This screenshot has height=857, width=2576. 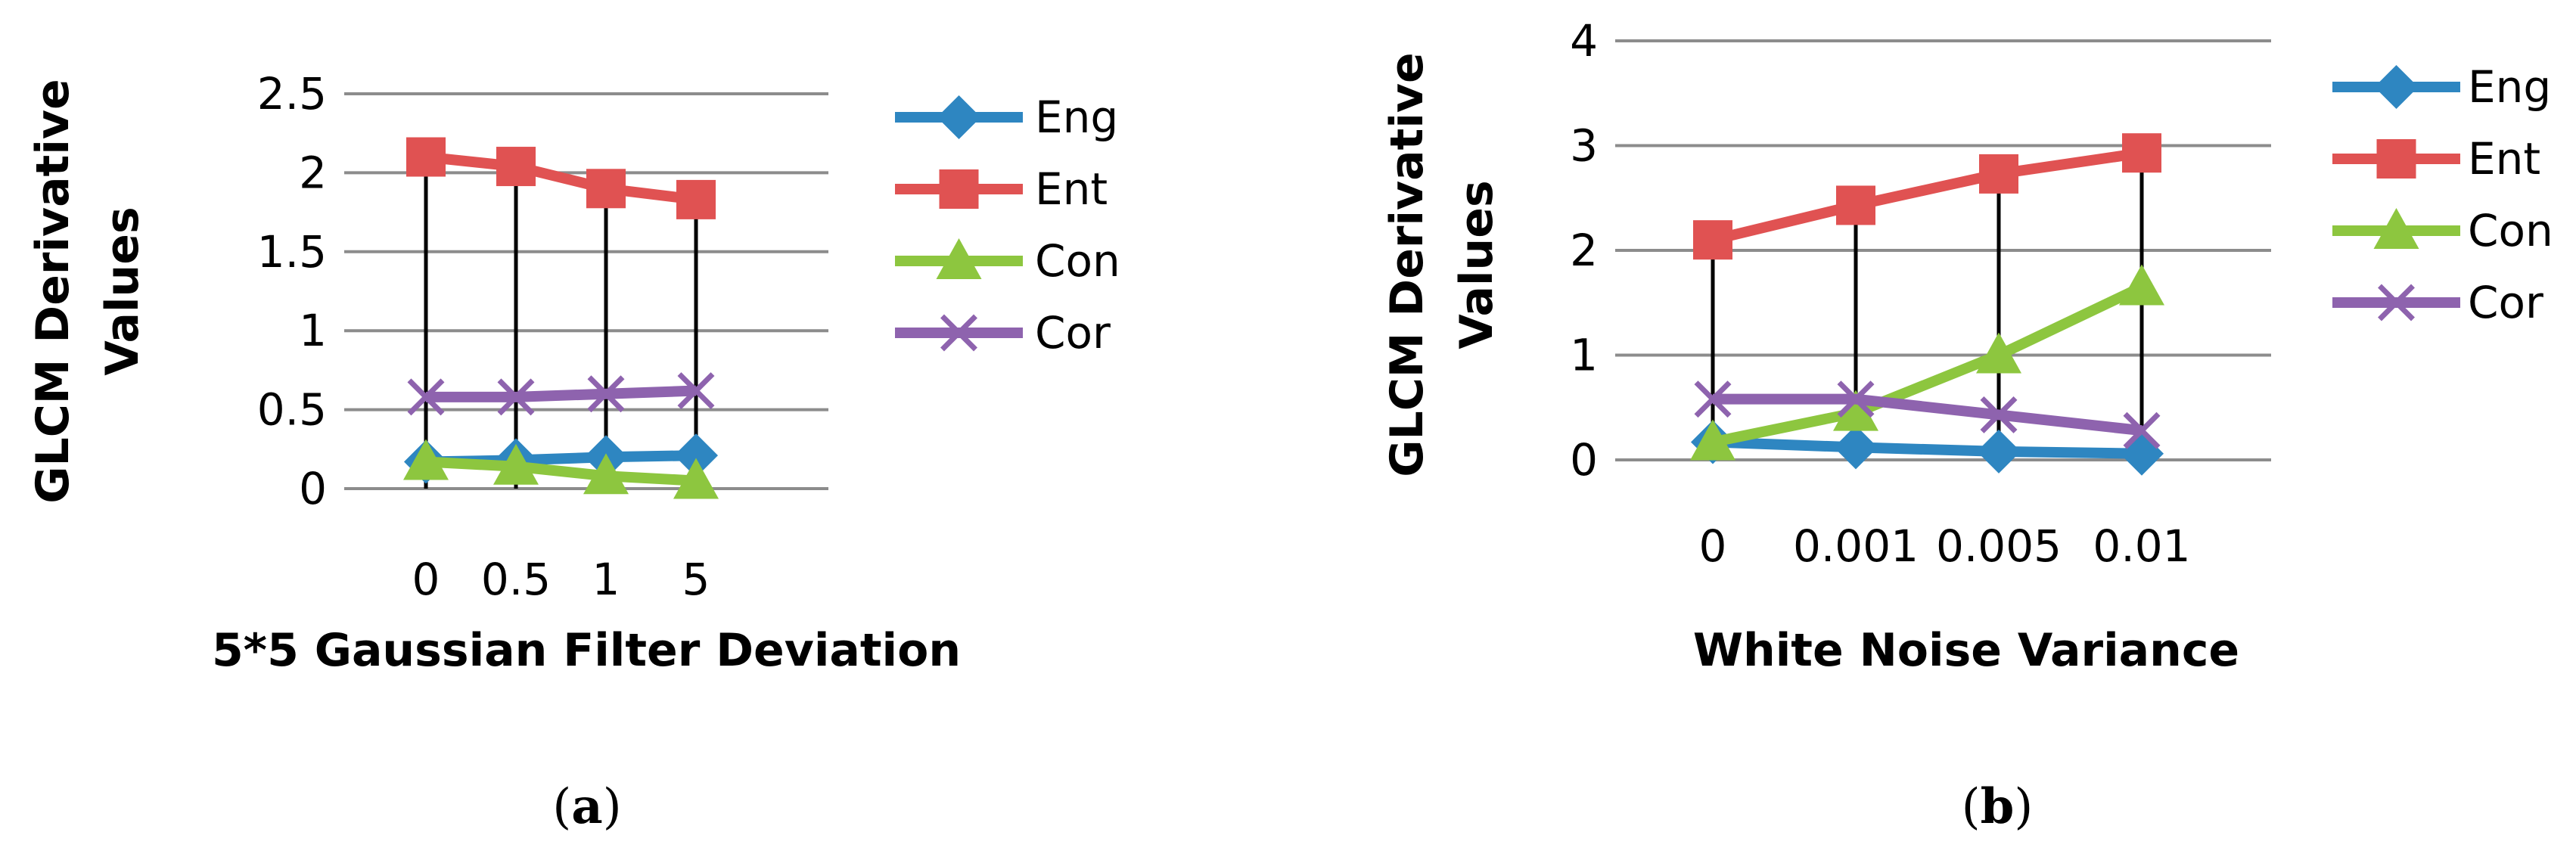 I want to click on x-axis-label: 5*5 Gaussian Filter Deviation, so click(x=586, y=650).